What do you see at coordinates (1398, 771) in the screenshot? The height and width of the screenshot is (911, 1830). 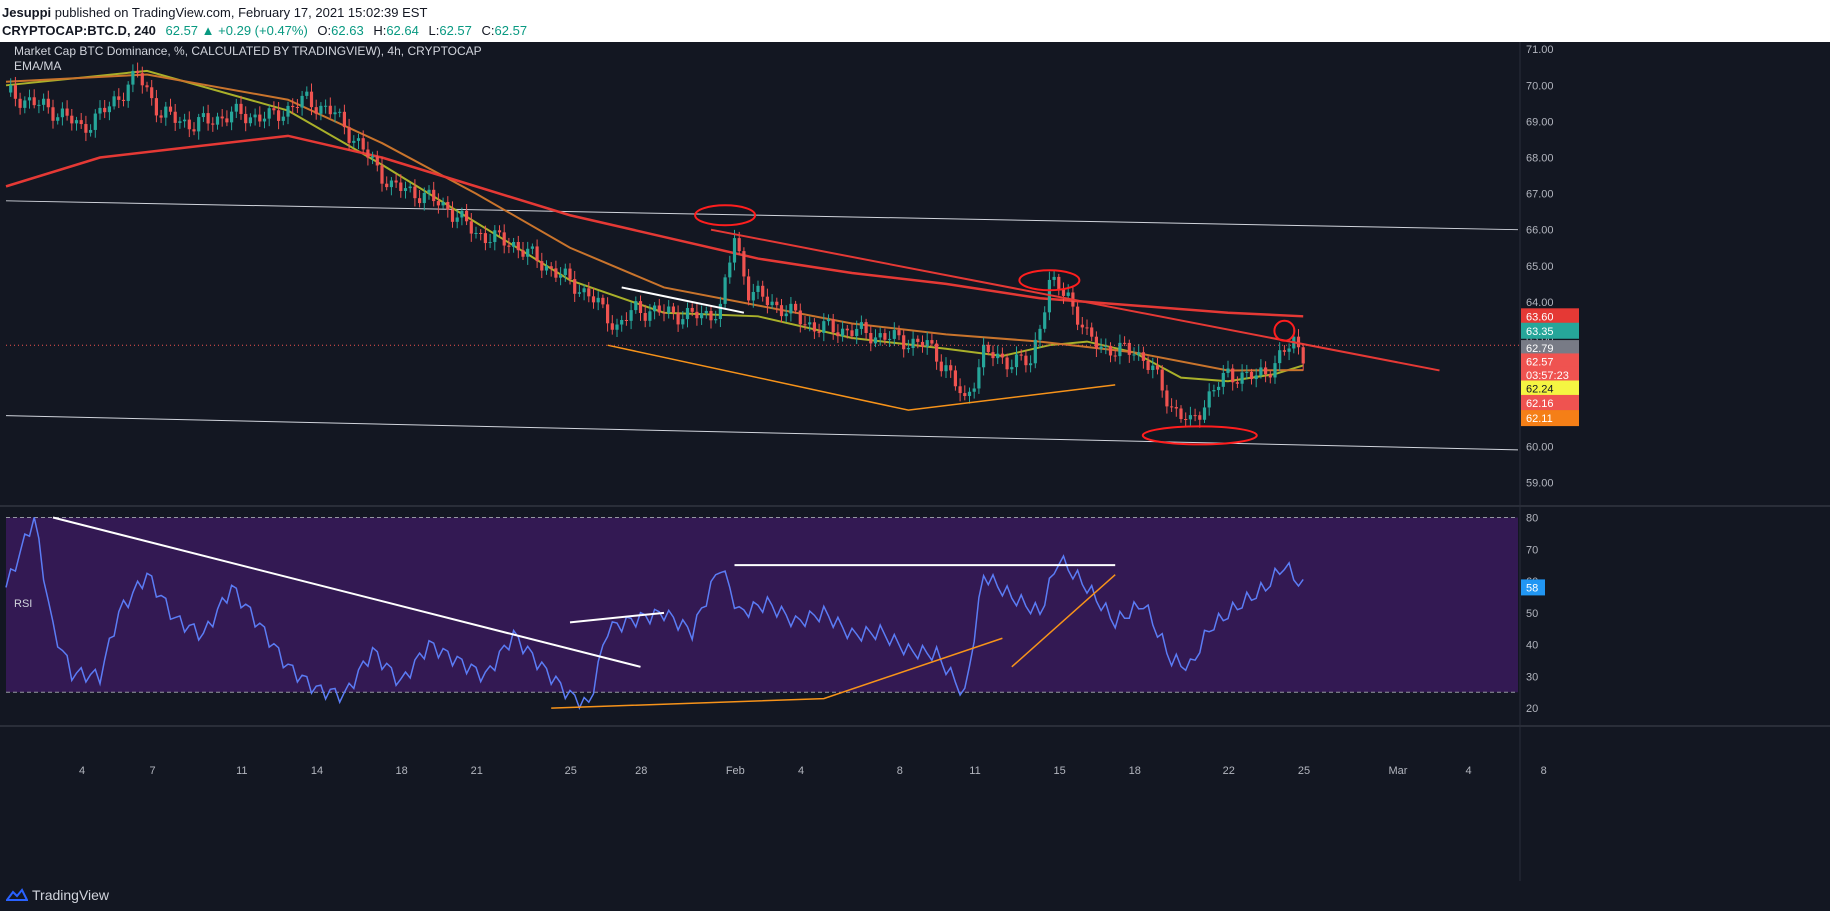 I see `time-tick-label: Mar` at bounding box center [1398, 771].